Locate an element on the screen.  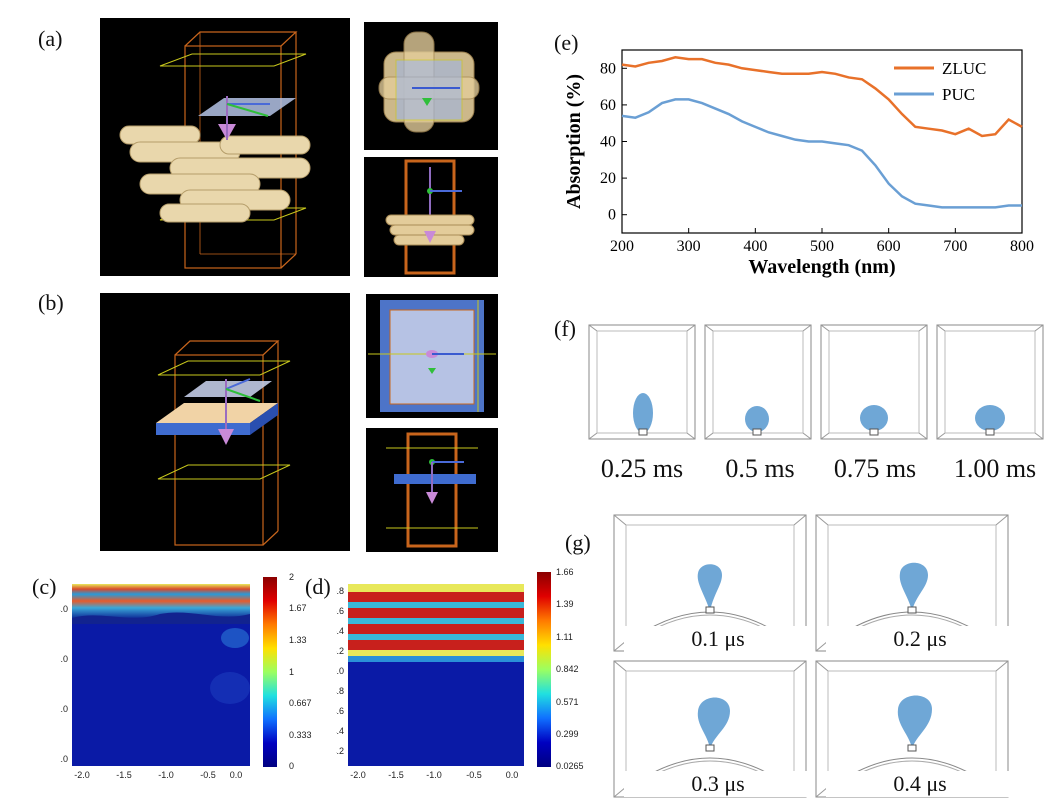
map-d-xticks: -2.0 -1.5 -1.0 -0.5 0.0 is located at coordinates (434, 775).